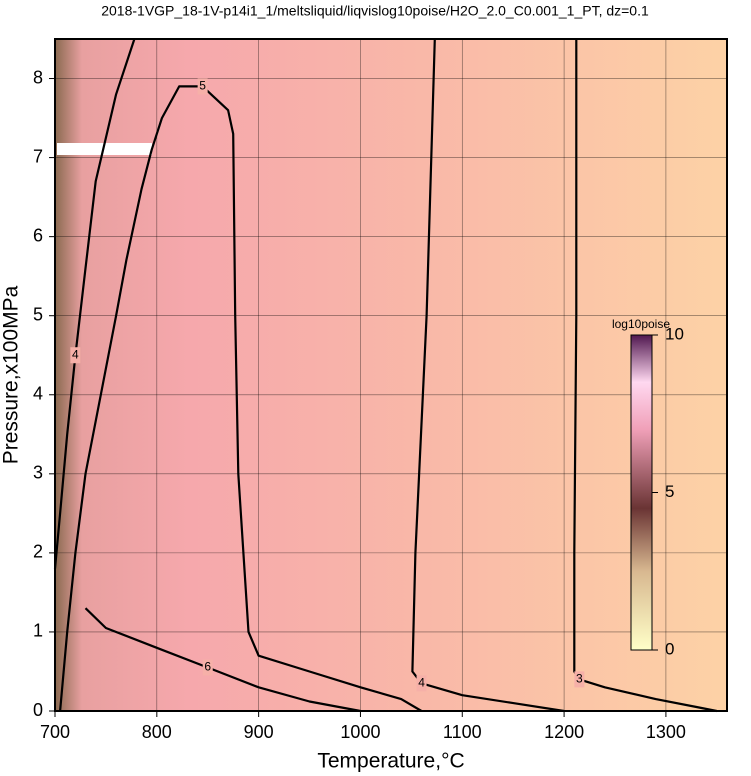  Describe the element at coordinates (38, 156) in the screenshot. I see `y-tick-label: 7` at that location.